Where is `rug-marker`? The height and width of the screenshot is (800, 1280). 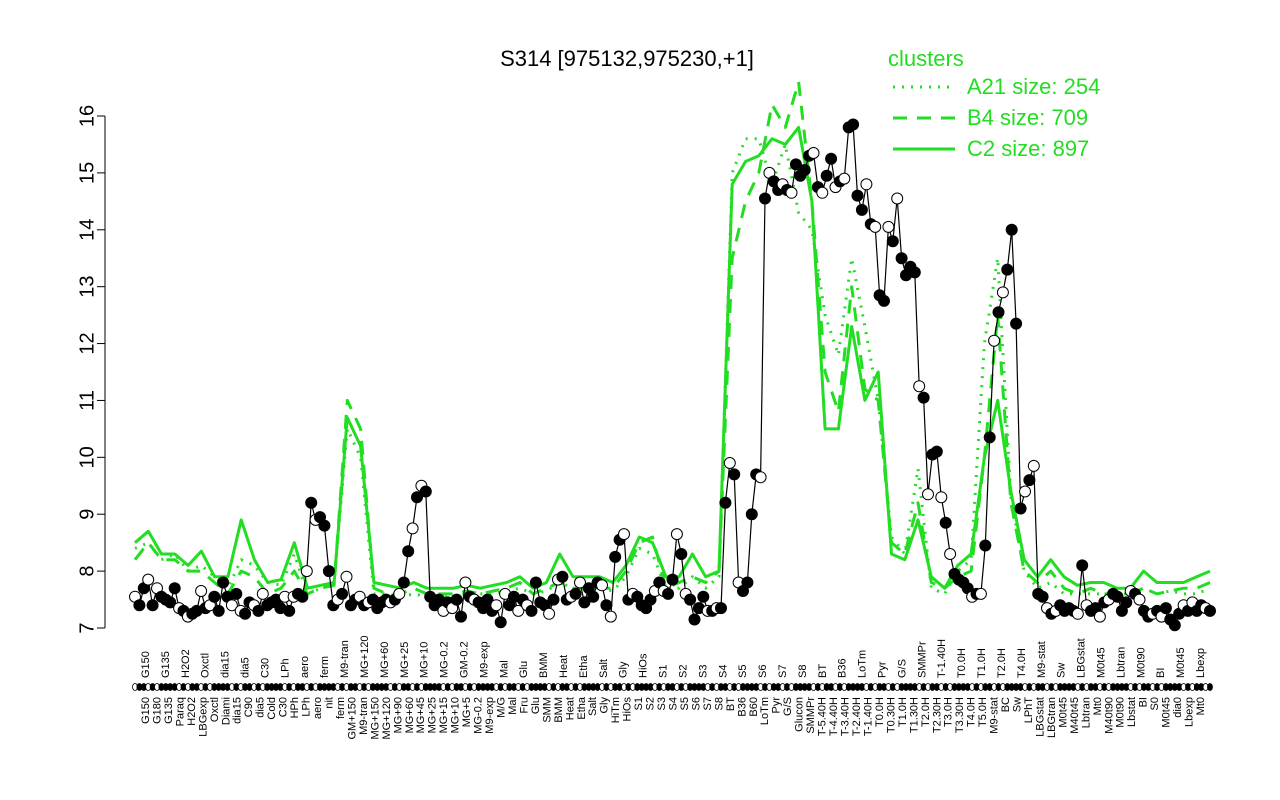 rug-marker is located at coordinates (1210, 687).